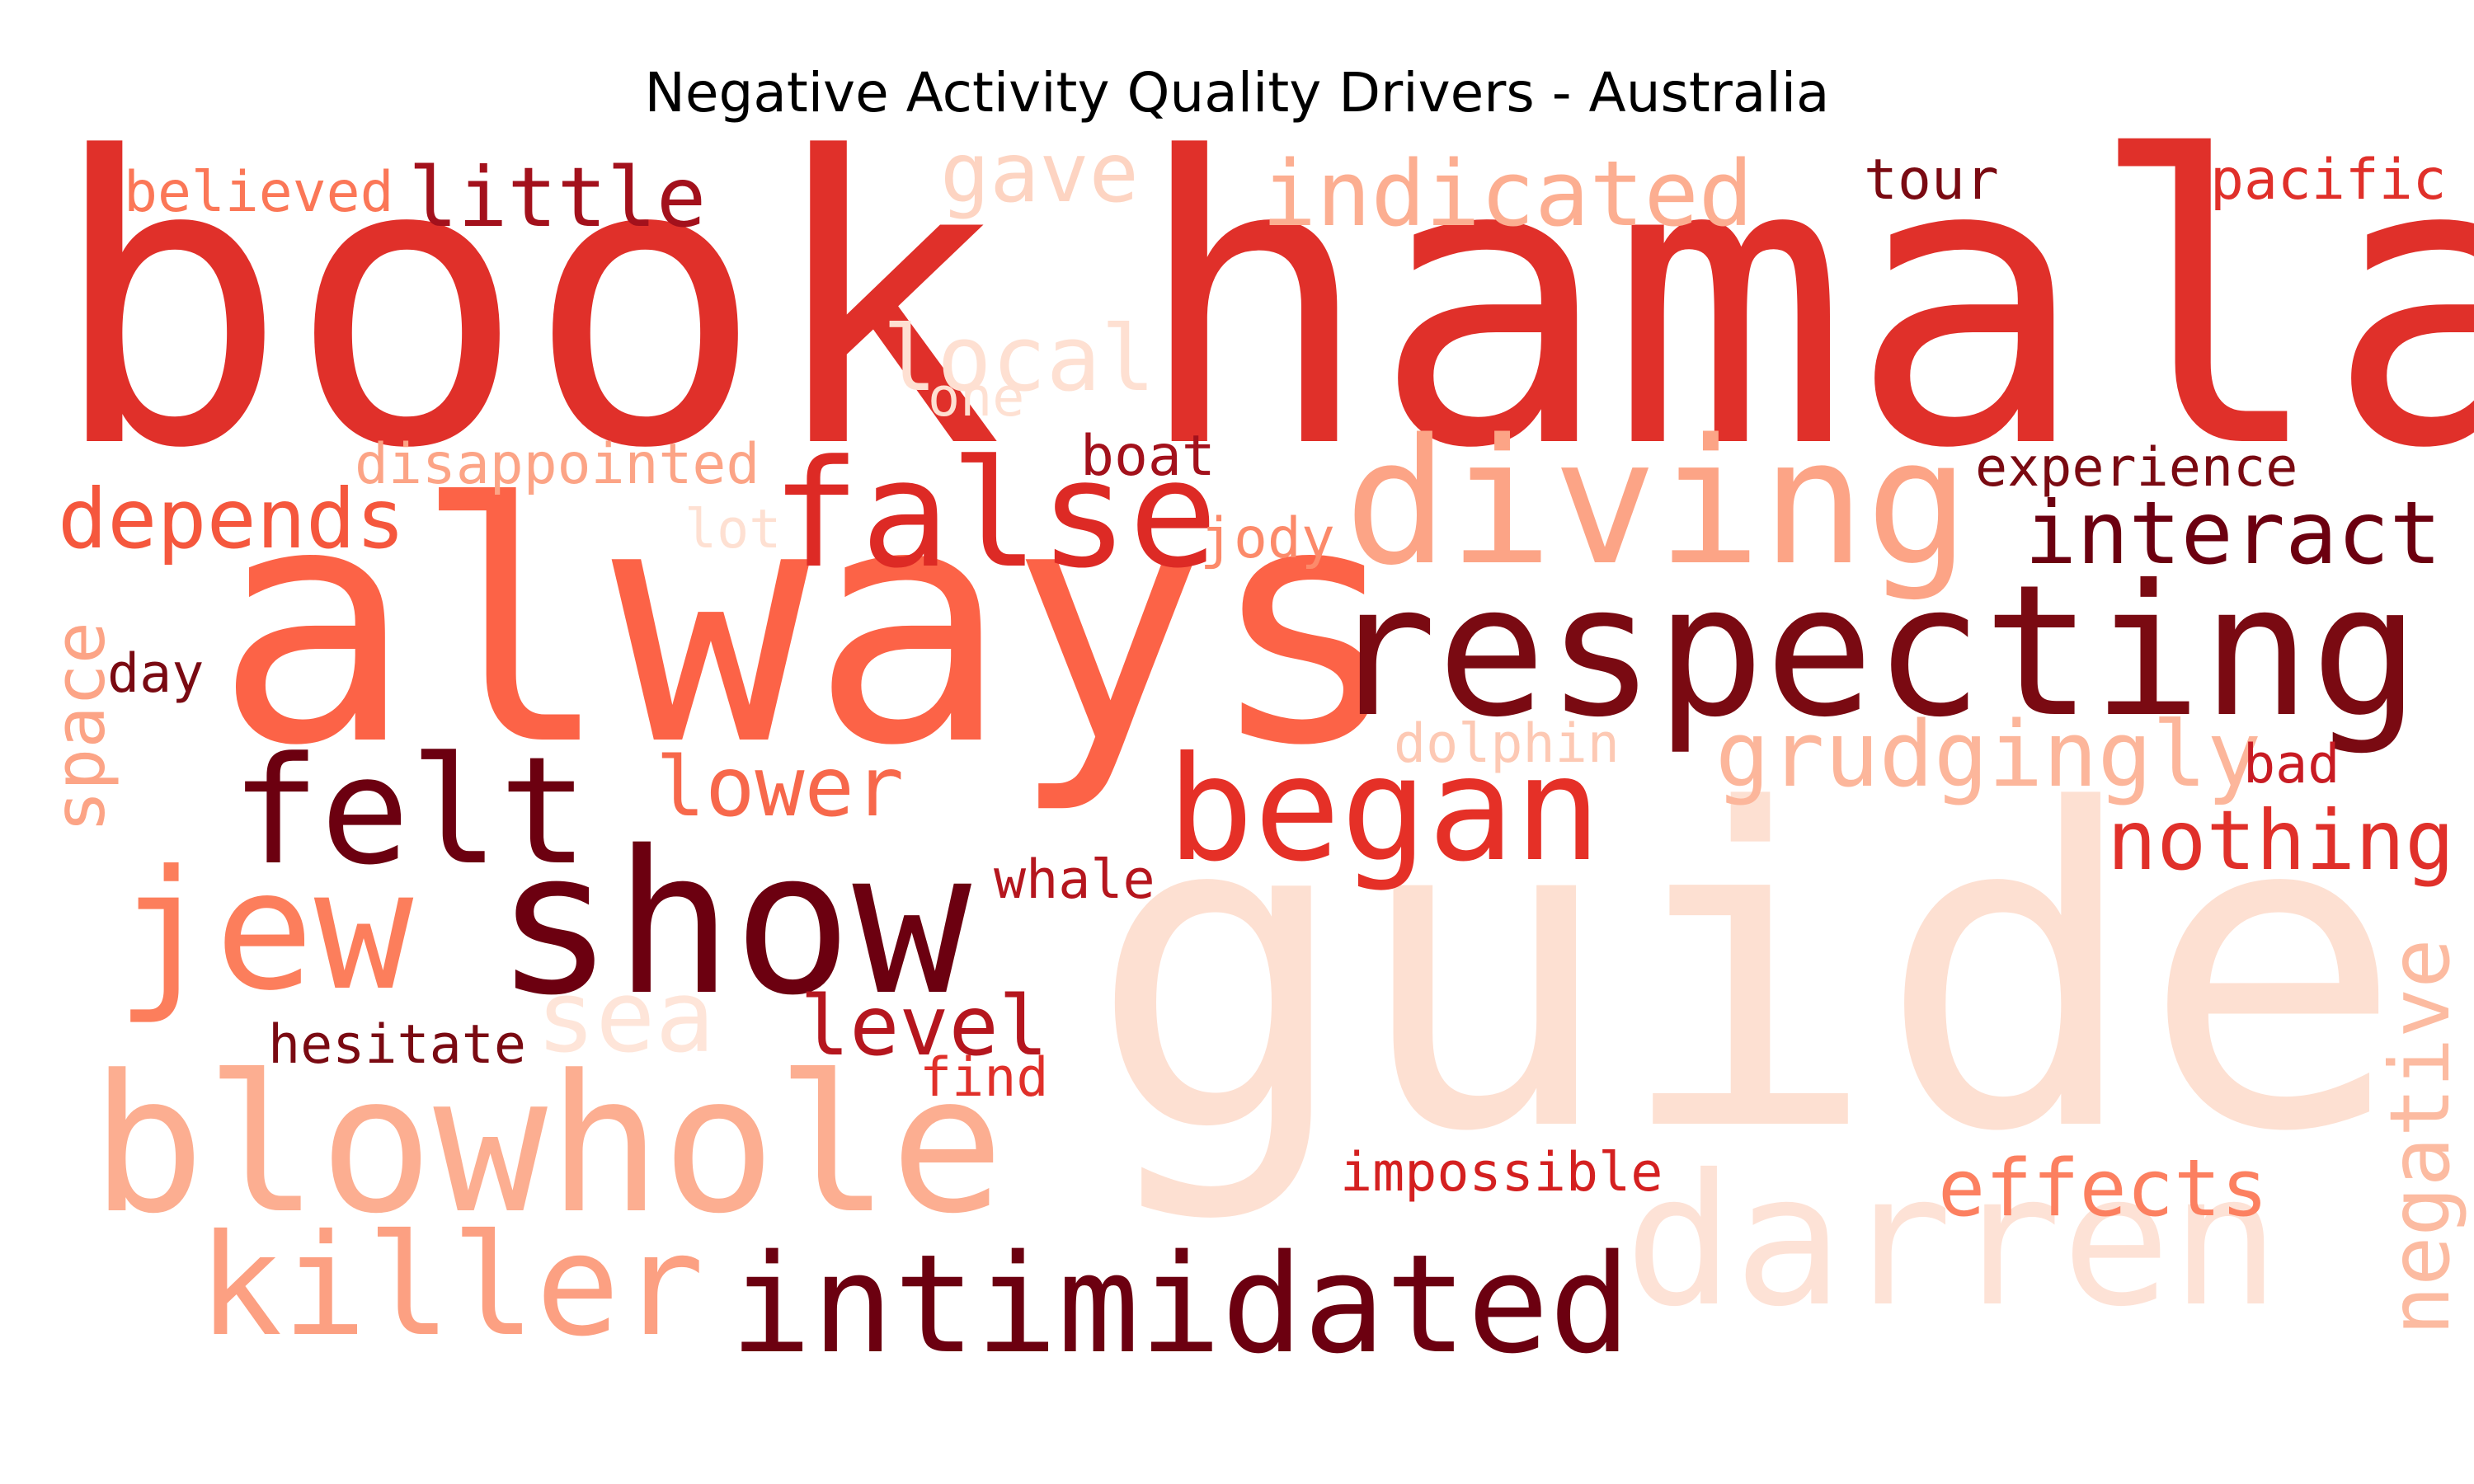  What do you see at coordinates (2328, 180) in the screenshot?
I see `word-pacific: pacific` at bounding box center [2328, 180].